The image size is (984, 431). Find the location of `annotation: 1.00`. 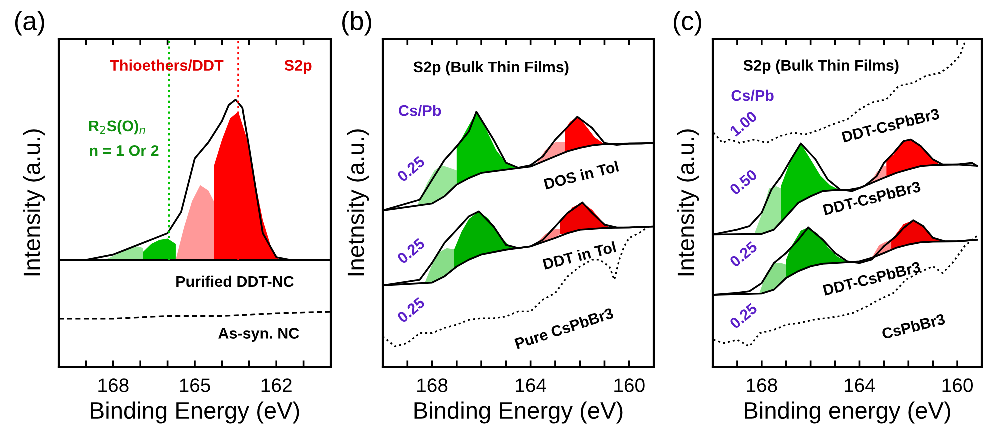

annotation: 1.00 is located at coordinates (744, 124).